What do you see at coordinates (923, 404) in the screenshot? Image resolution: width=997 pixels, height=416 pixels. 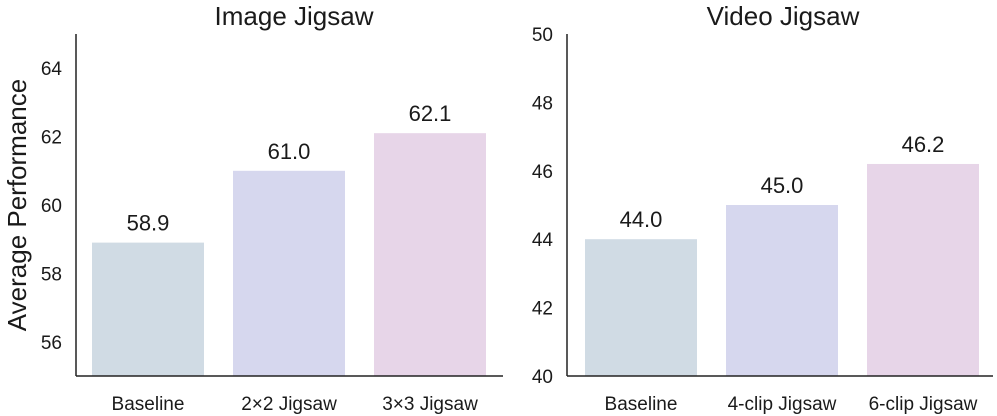 I see `x-tick-label: 6-clip Jigsaw` at bounding box center [923, 404].